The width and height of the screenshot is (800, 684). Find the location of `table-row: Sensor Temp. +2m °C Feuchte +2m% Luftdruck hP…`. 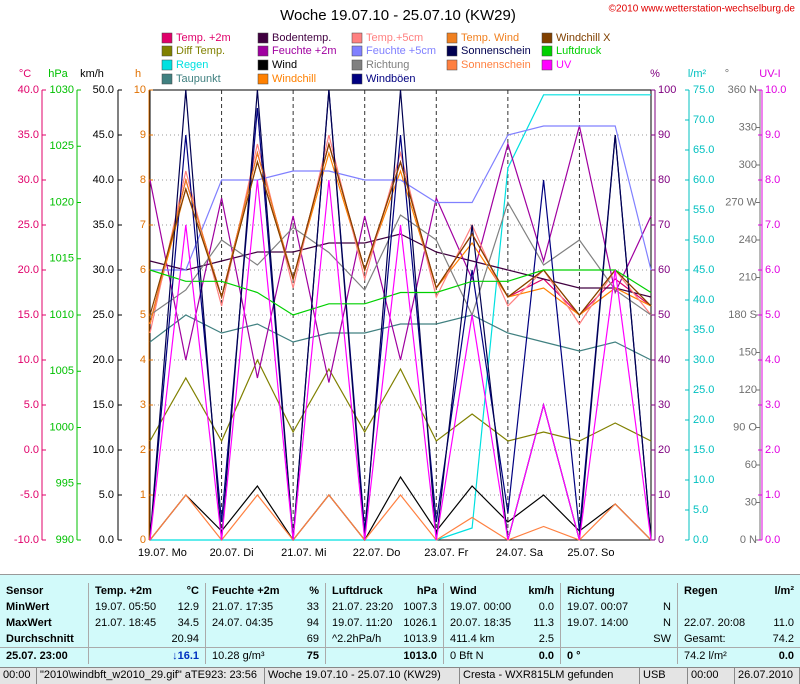

table-row: Sensor Temp. +2m °C Feuchte +2m% Luftdruck hP… is located at coordinates (400, 591).